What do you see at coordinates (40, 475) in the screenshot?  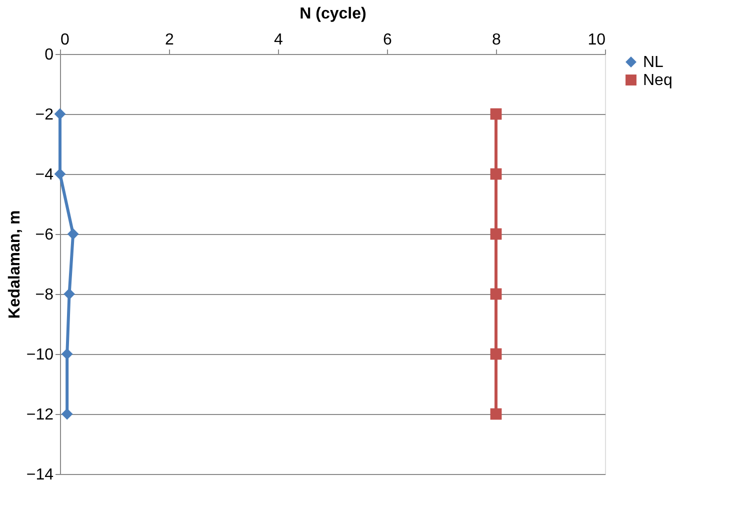 I see `y-tick-label: −14` at bounding box center [40, 475].